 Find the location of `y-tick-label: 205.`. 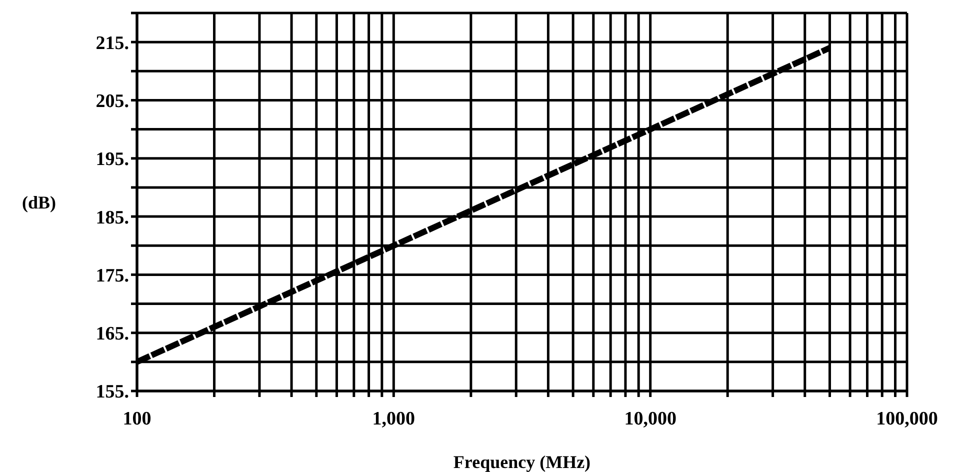

y-tick-label: 205. is located at coordinates (112, 101).